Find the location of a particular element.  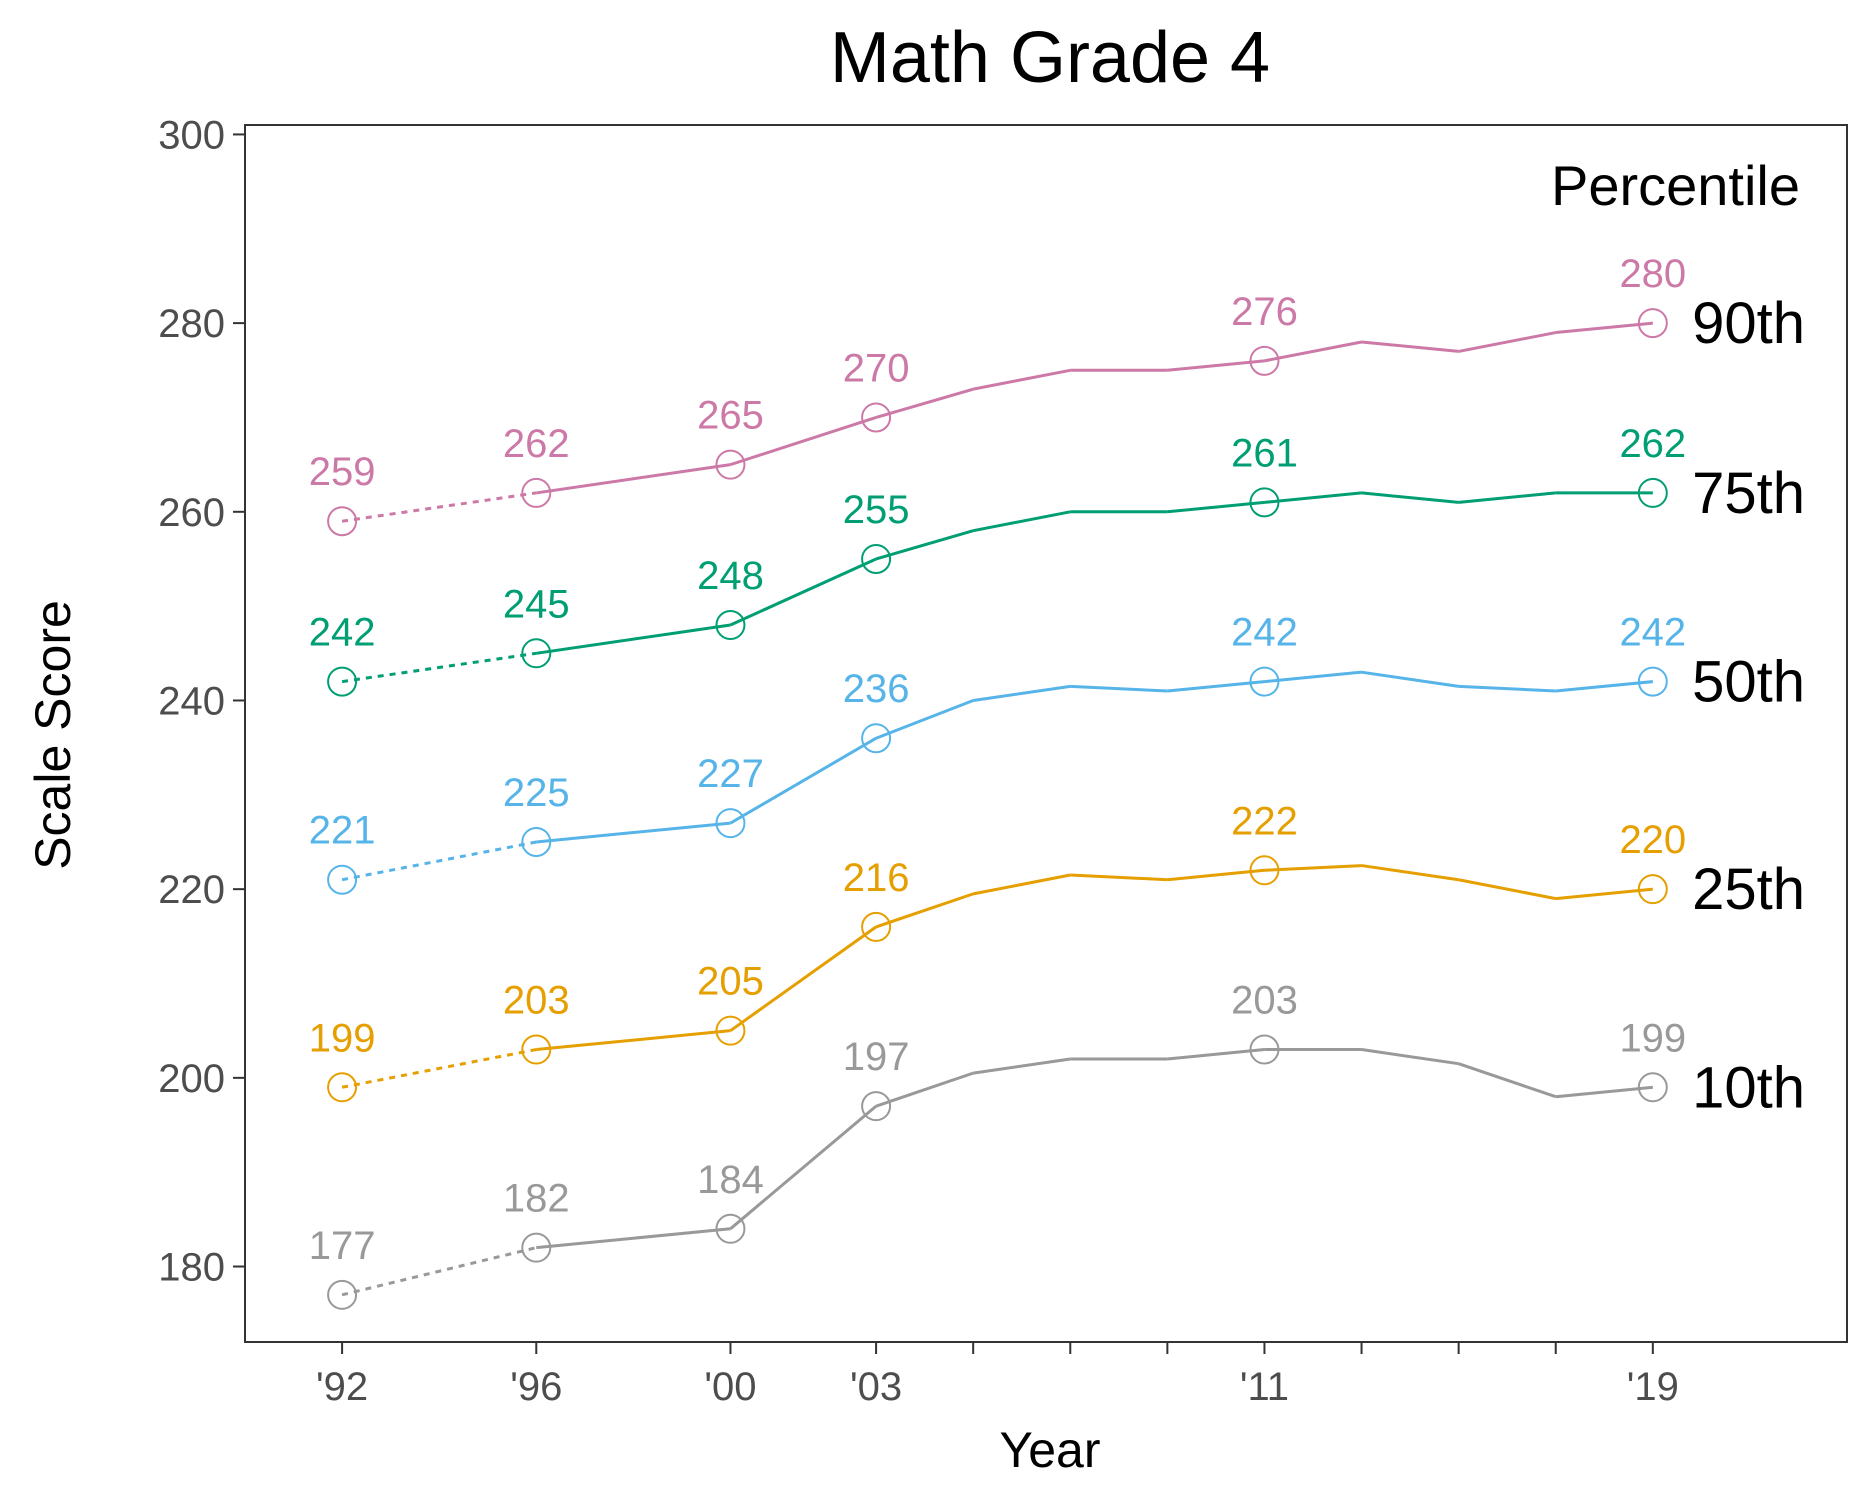

data-label: 245 is located at coordinates (536, 604).